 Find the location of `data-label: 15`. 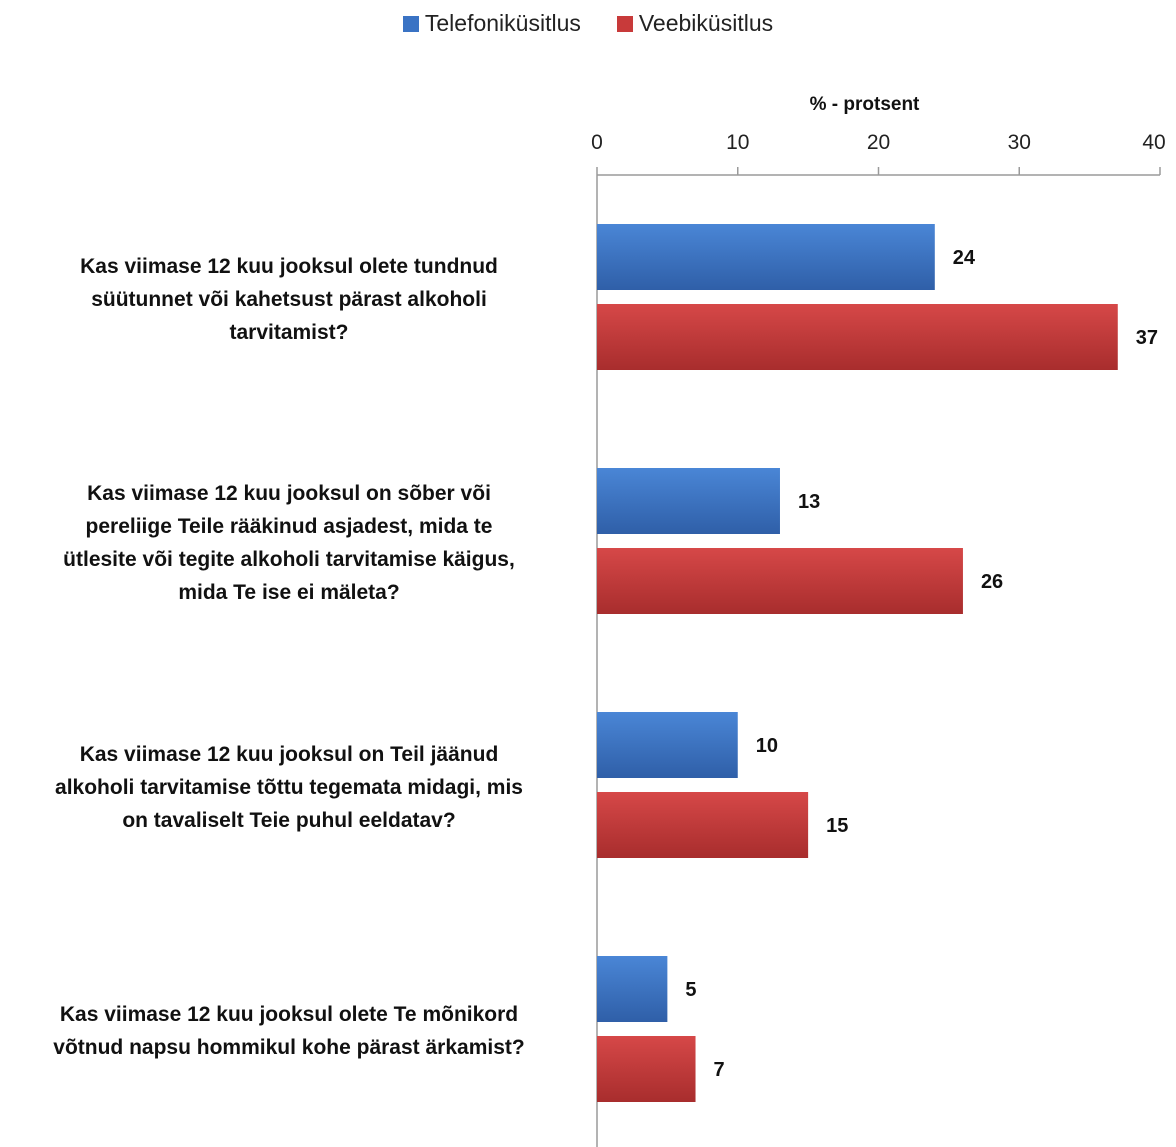

data-label: 15 is located at coordinates (837, 826).